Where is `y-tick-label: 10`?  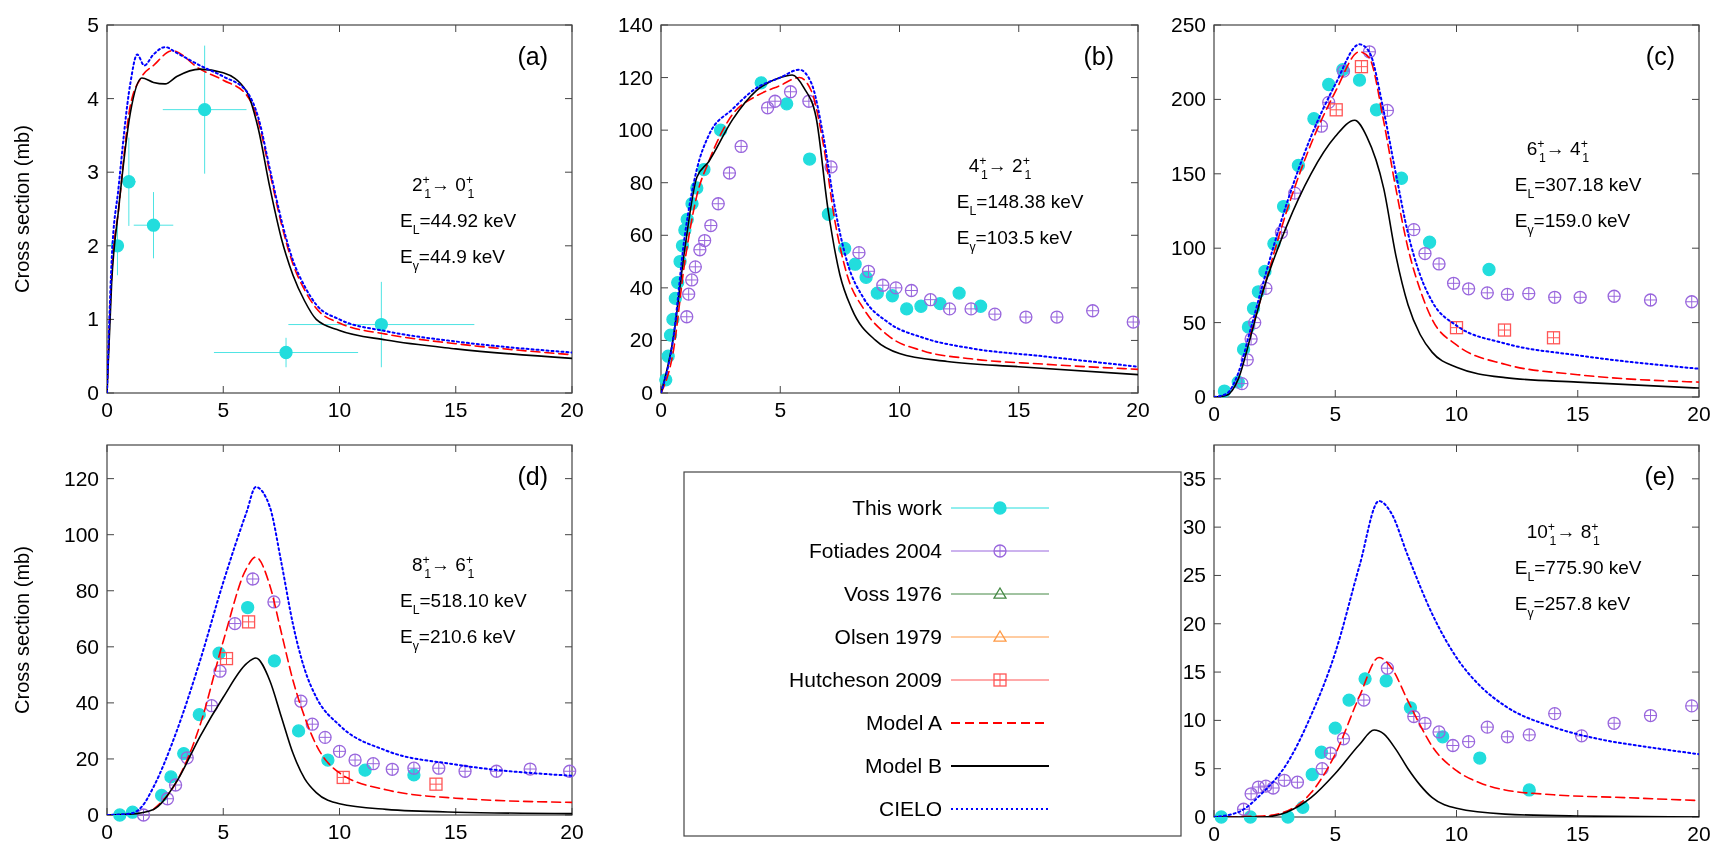
y-tick-label: 10 is located at coordinates (1194, 720).